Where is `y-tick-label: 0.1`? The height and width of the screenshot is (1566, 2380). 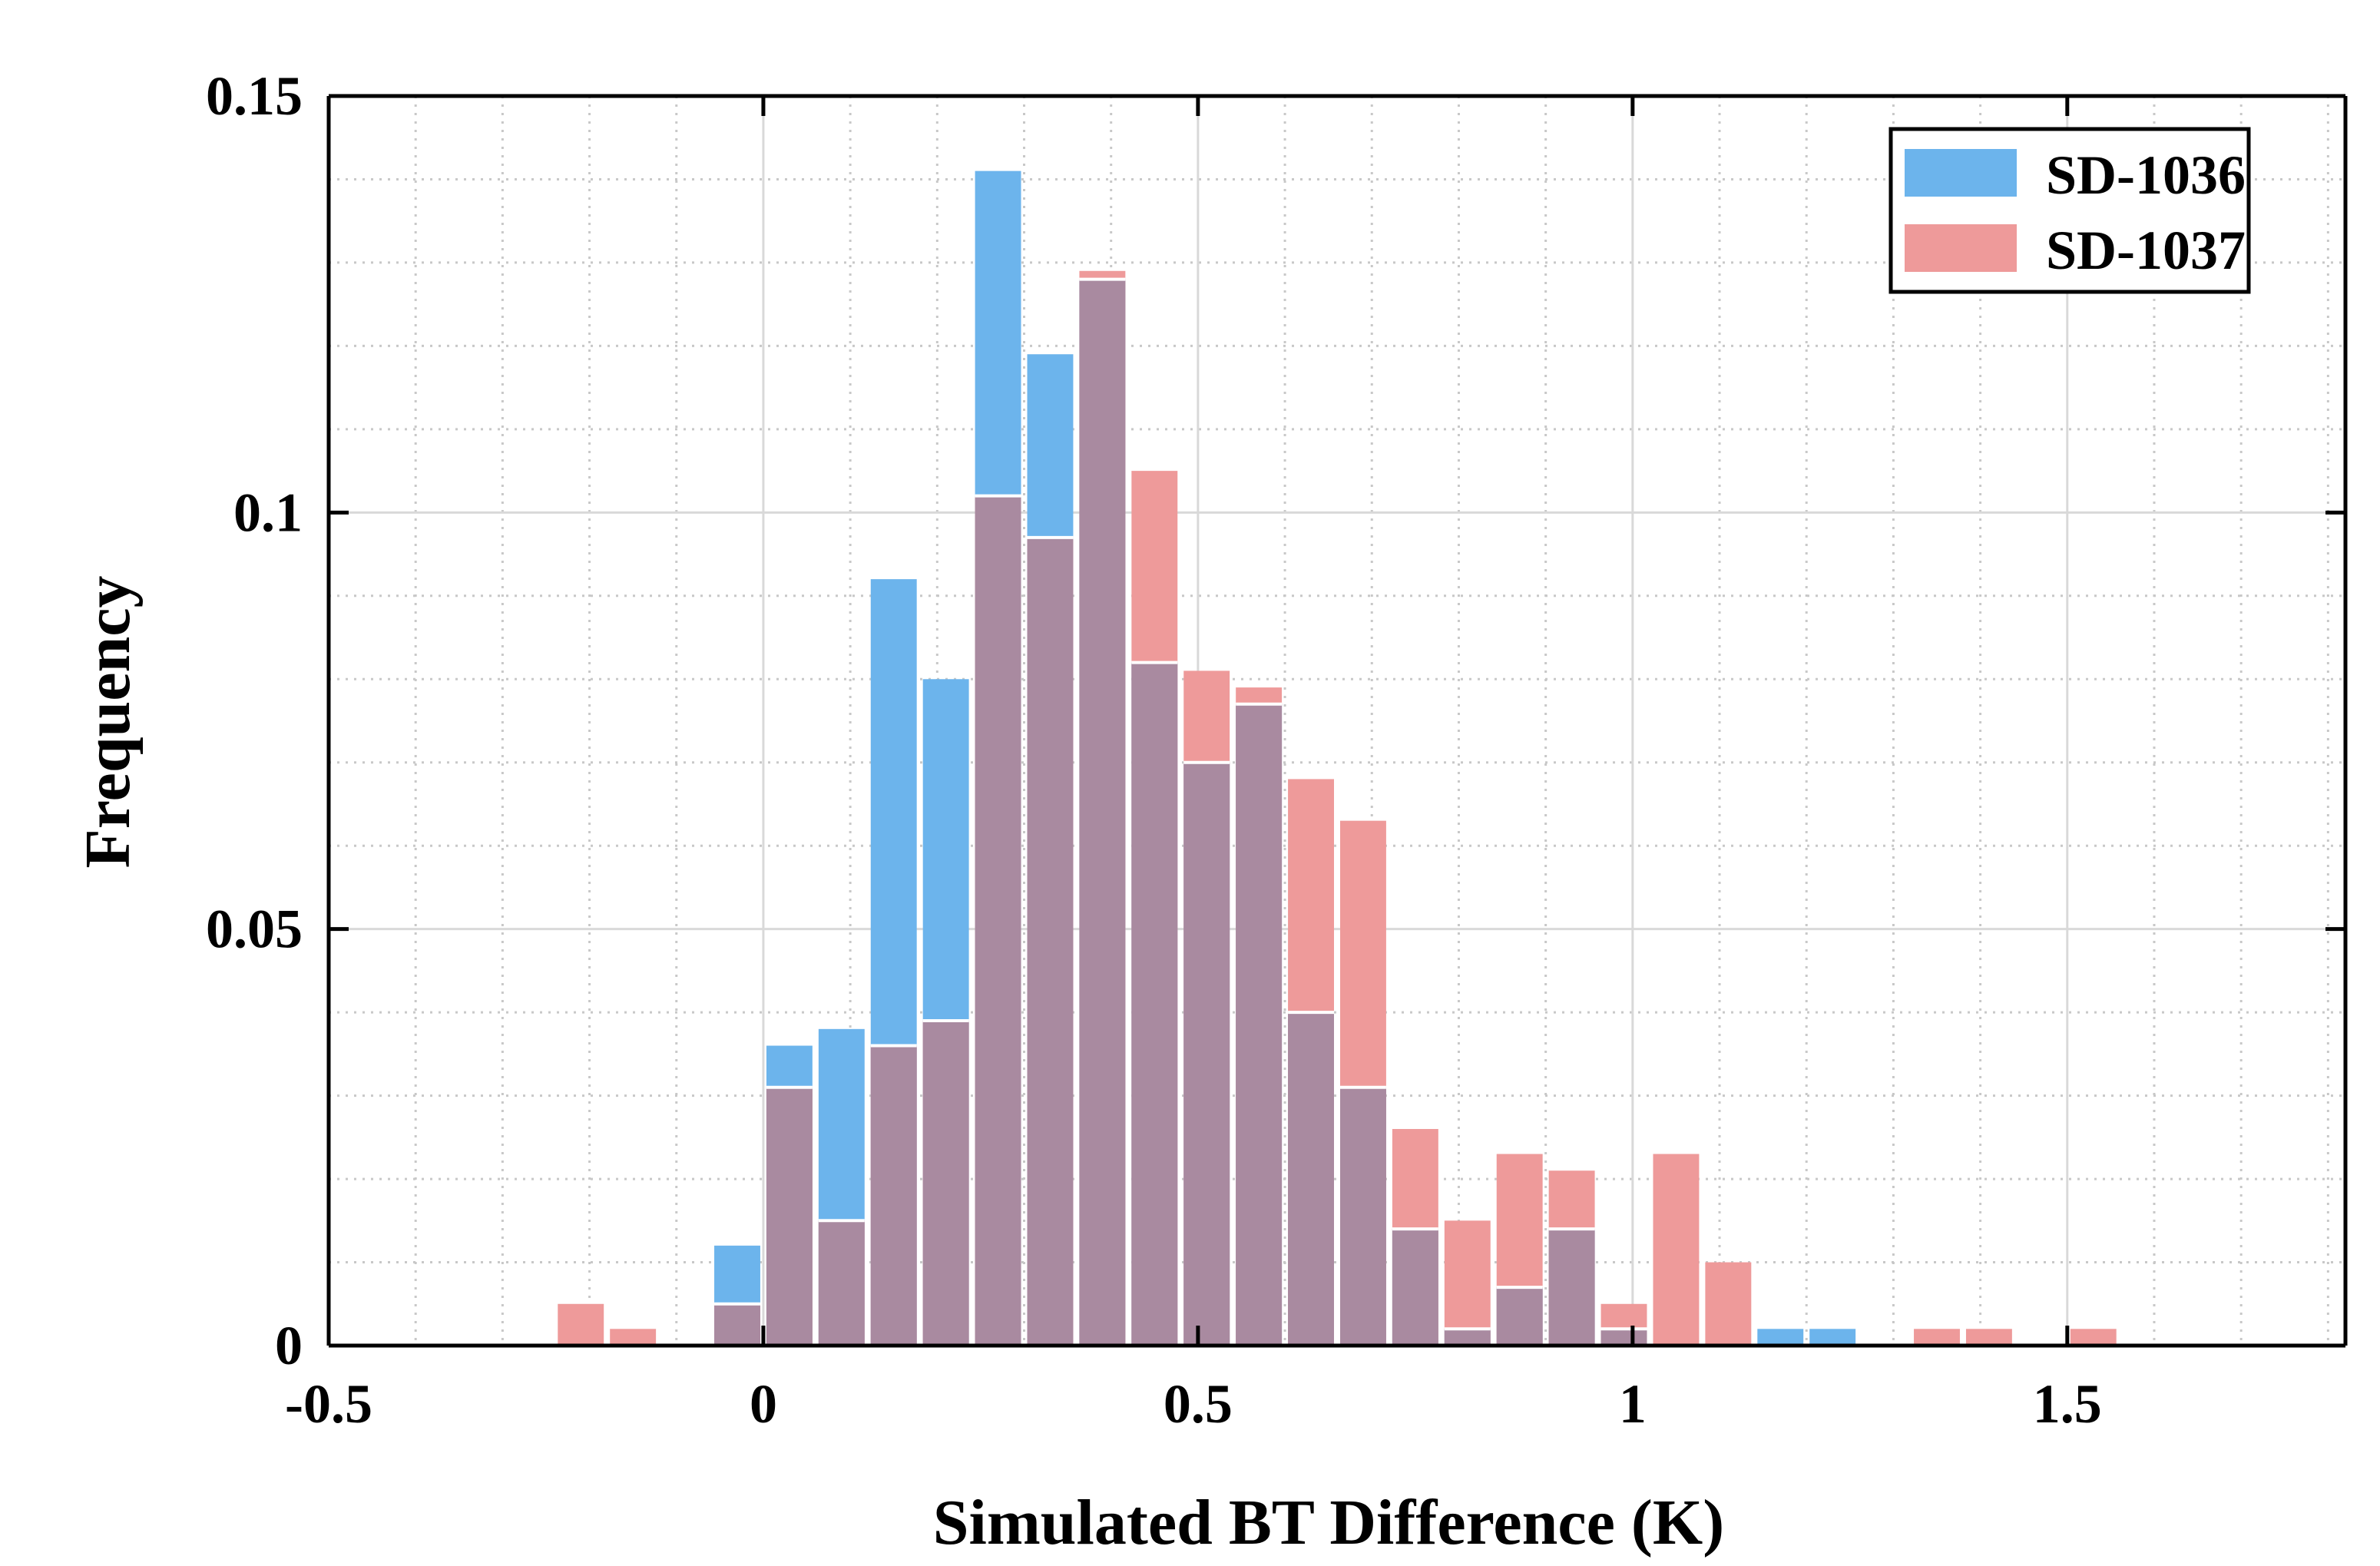
y-tick-label: 0.1 is located at coordinates (268, 512).